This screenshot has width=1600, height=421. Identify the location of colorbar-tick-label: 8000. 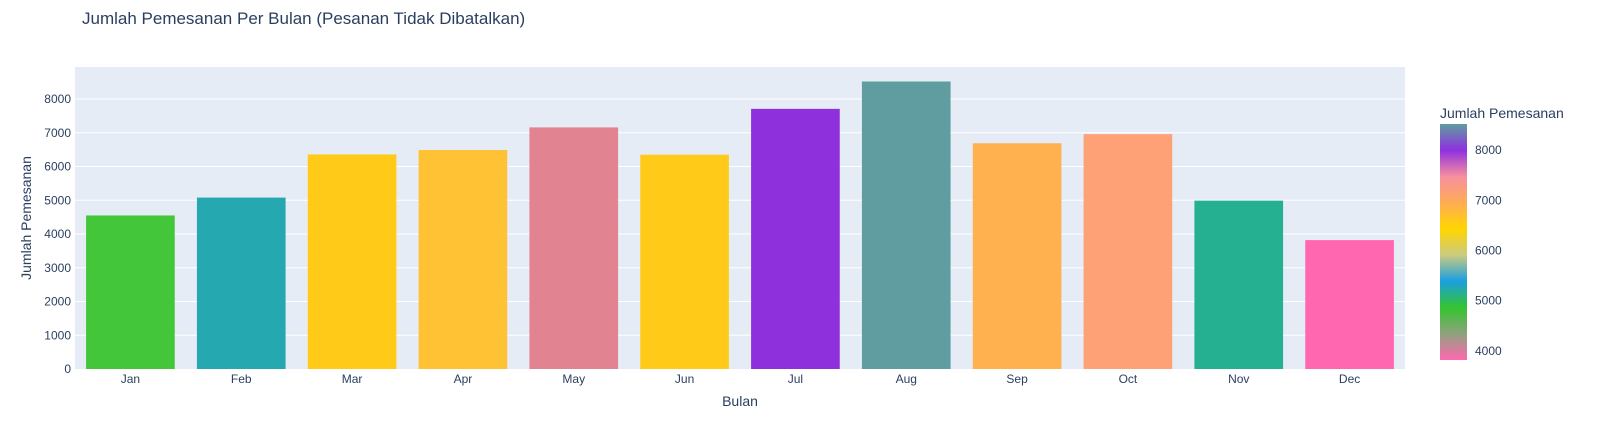
(1488, 150).